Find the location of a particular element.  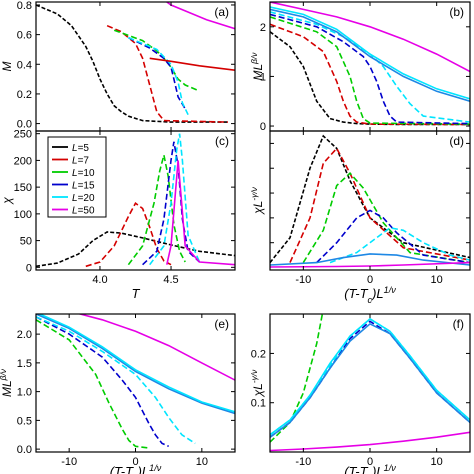

y-tick-label: 0.5 is located at coordinates (24, 421).